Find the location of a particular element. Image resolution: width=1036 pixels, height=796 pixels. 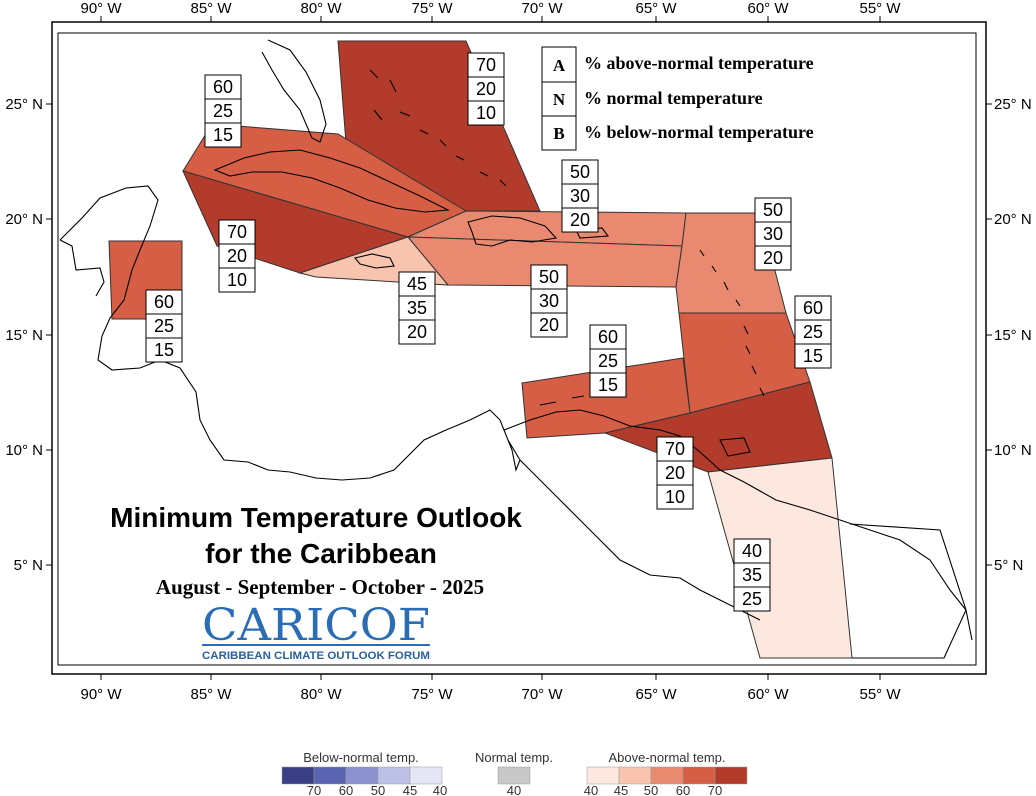

jamaica-coastline is located at coordinates (374, 261).